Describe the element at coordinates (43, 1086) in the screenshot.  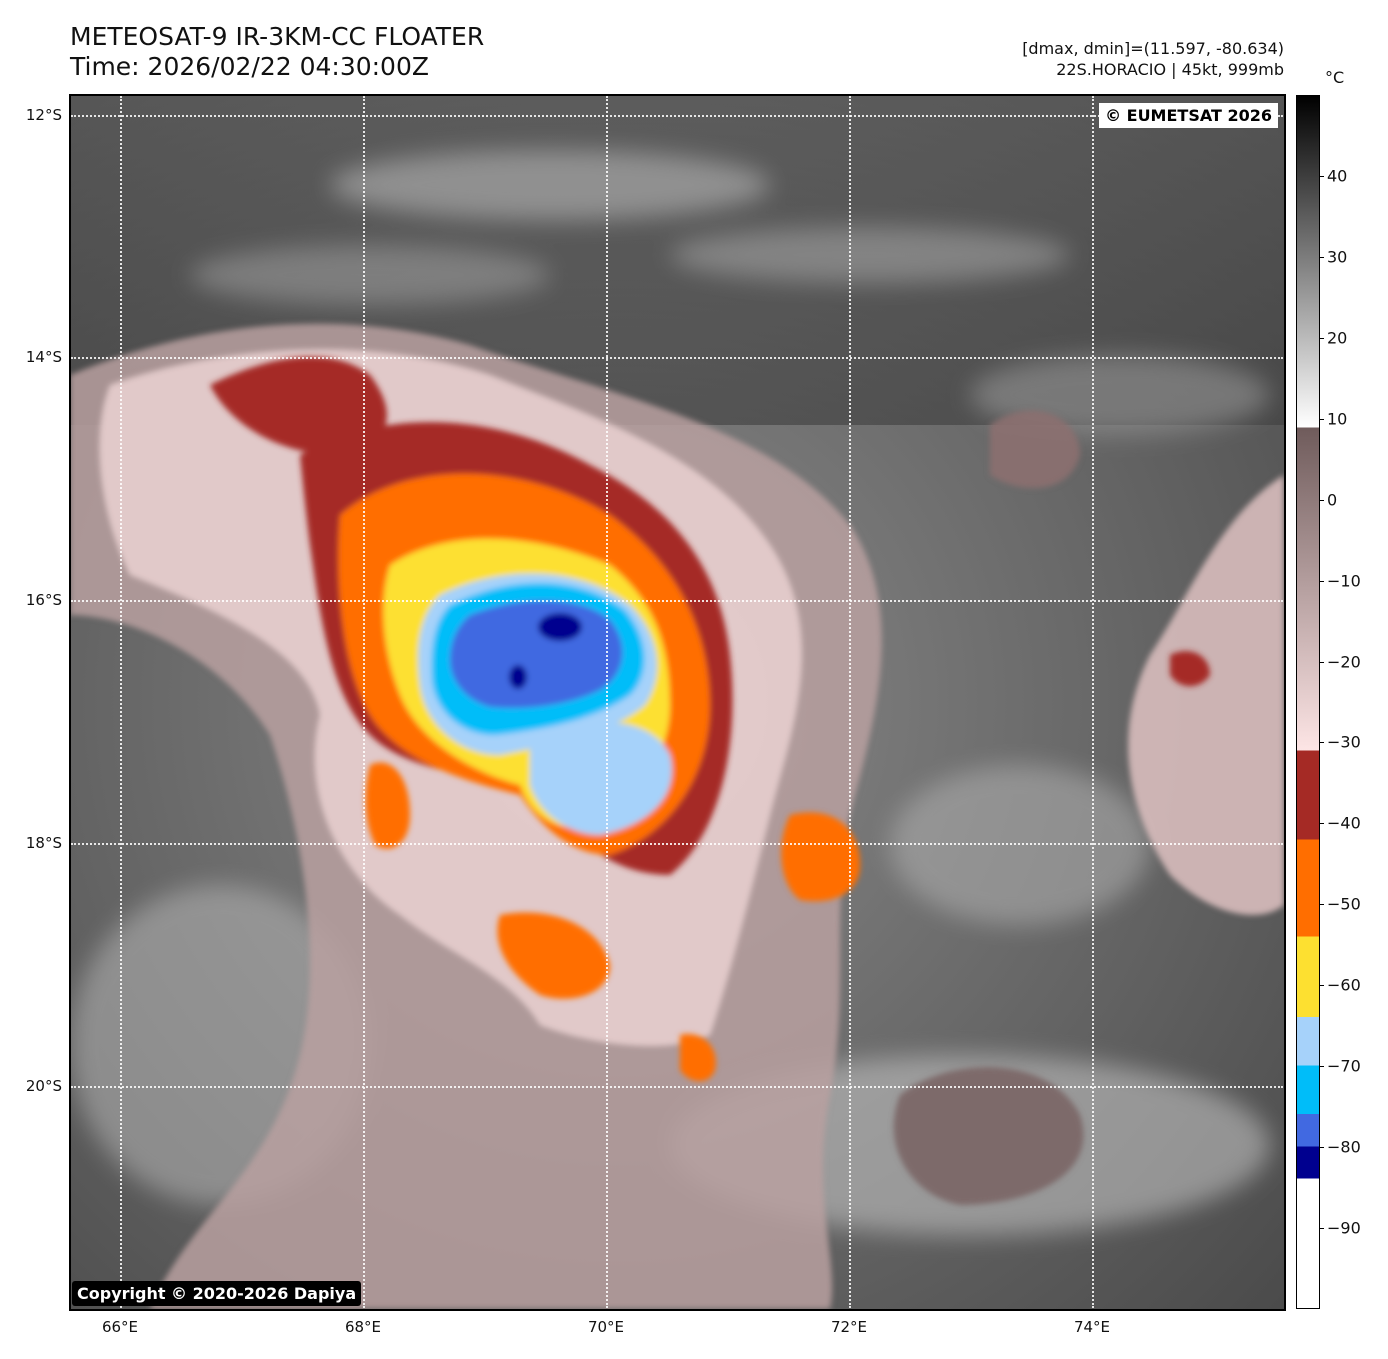
I see `lat-label: 20°S` at that location.